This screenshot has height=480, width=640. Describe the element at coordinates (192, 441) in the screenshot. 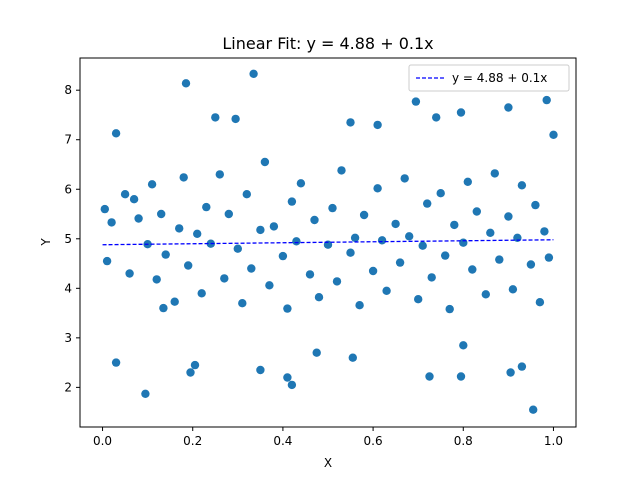

I see `x-tick-label: 0.2` at that location.